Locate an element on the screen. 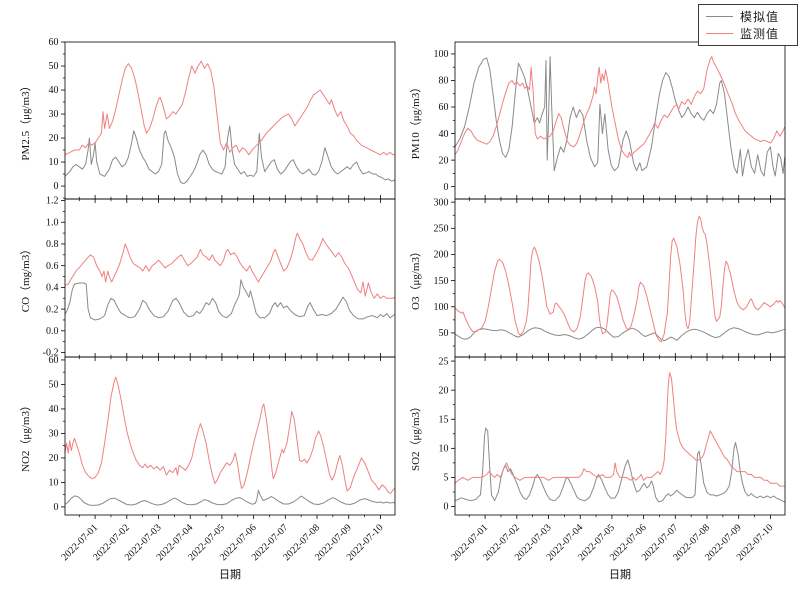  simulated-line-pm25 is located at coordinates (230, 155).